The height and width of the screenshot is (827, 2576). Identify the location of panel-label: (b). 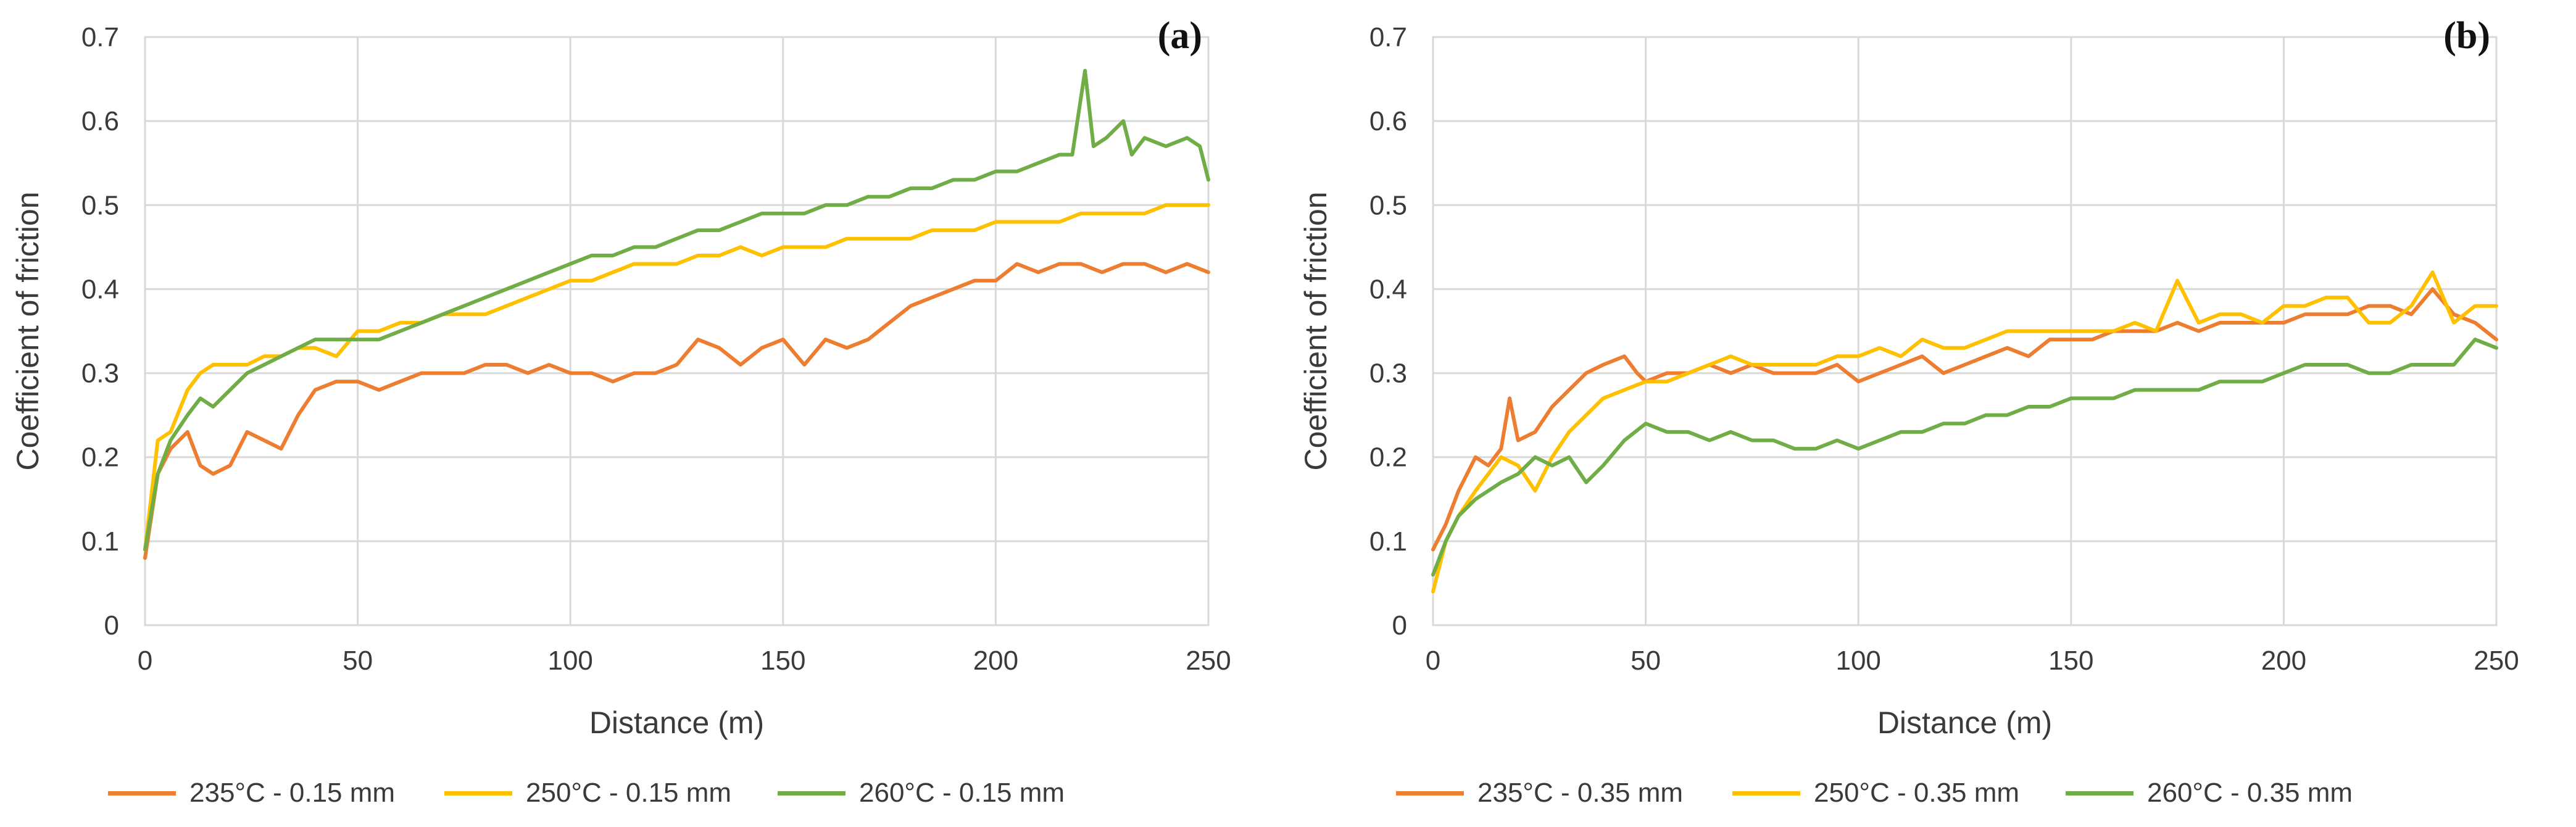
(2466, 36).